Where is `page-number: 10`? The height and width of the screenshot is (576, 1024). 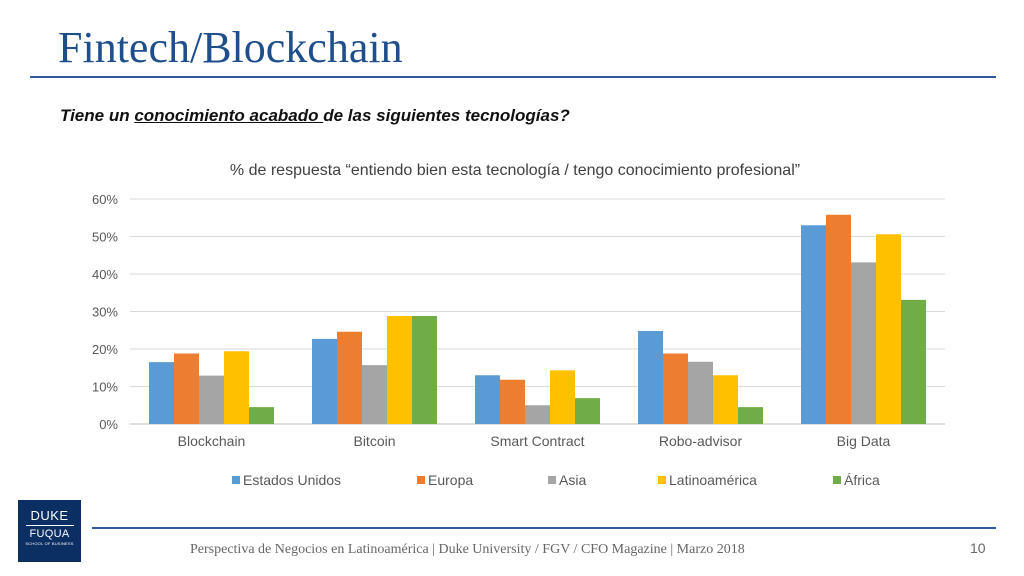
page-number: 10 is located at coordinates (978, 548).